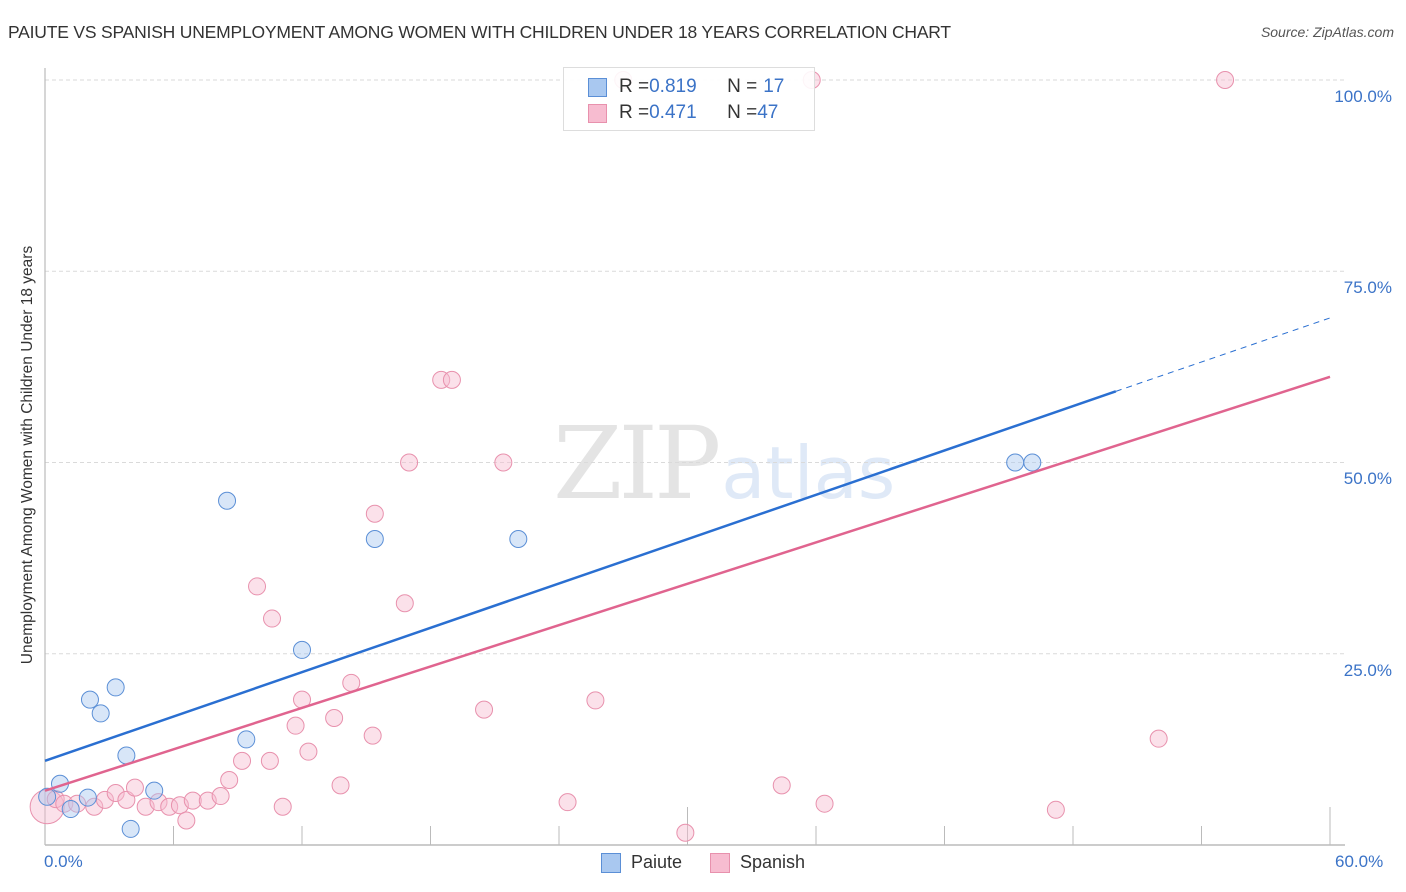  Describe the element at coordinates (673, 112) in the screenshot. I see `r-value: 0.471` at that location.